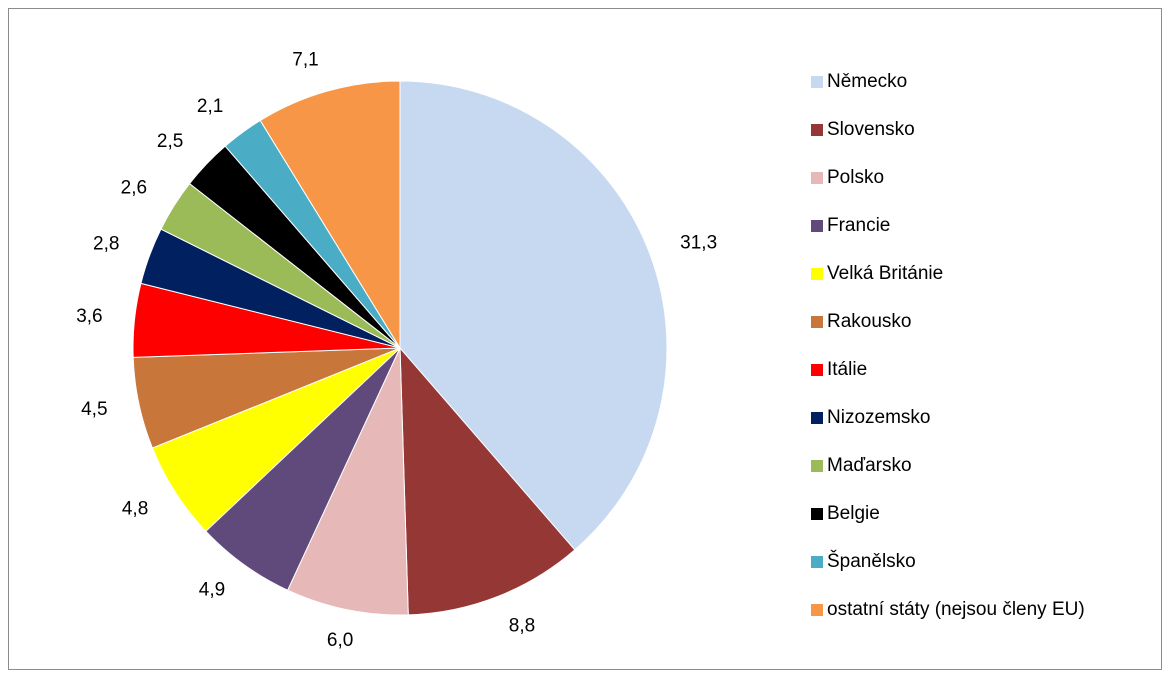  What do you see at coordinates (878, 417) in the screenshot?
I see `legend-label: Nizozemsko` at bounding box center [878, 417].